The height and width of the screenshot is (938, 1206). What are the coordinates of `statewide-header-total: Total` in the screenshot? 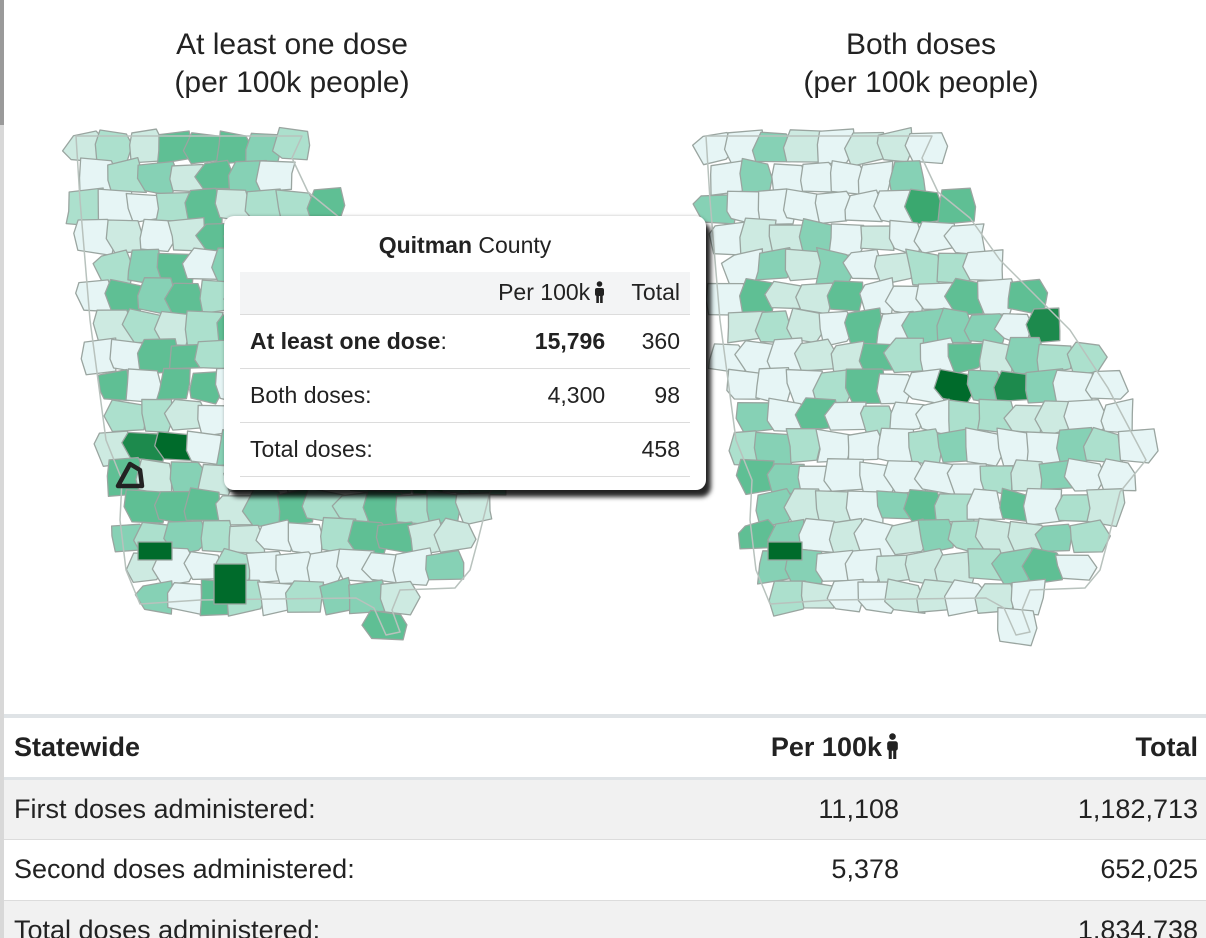 It's located at (1055, 749).